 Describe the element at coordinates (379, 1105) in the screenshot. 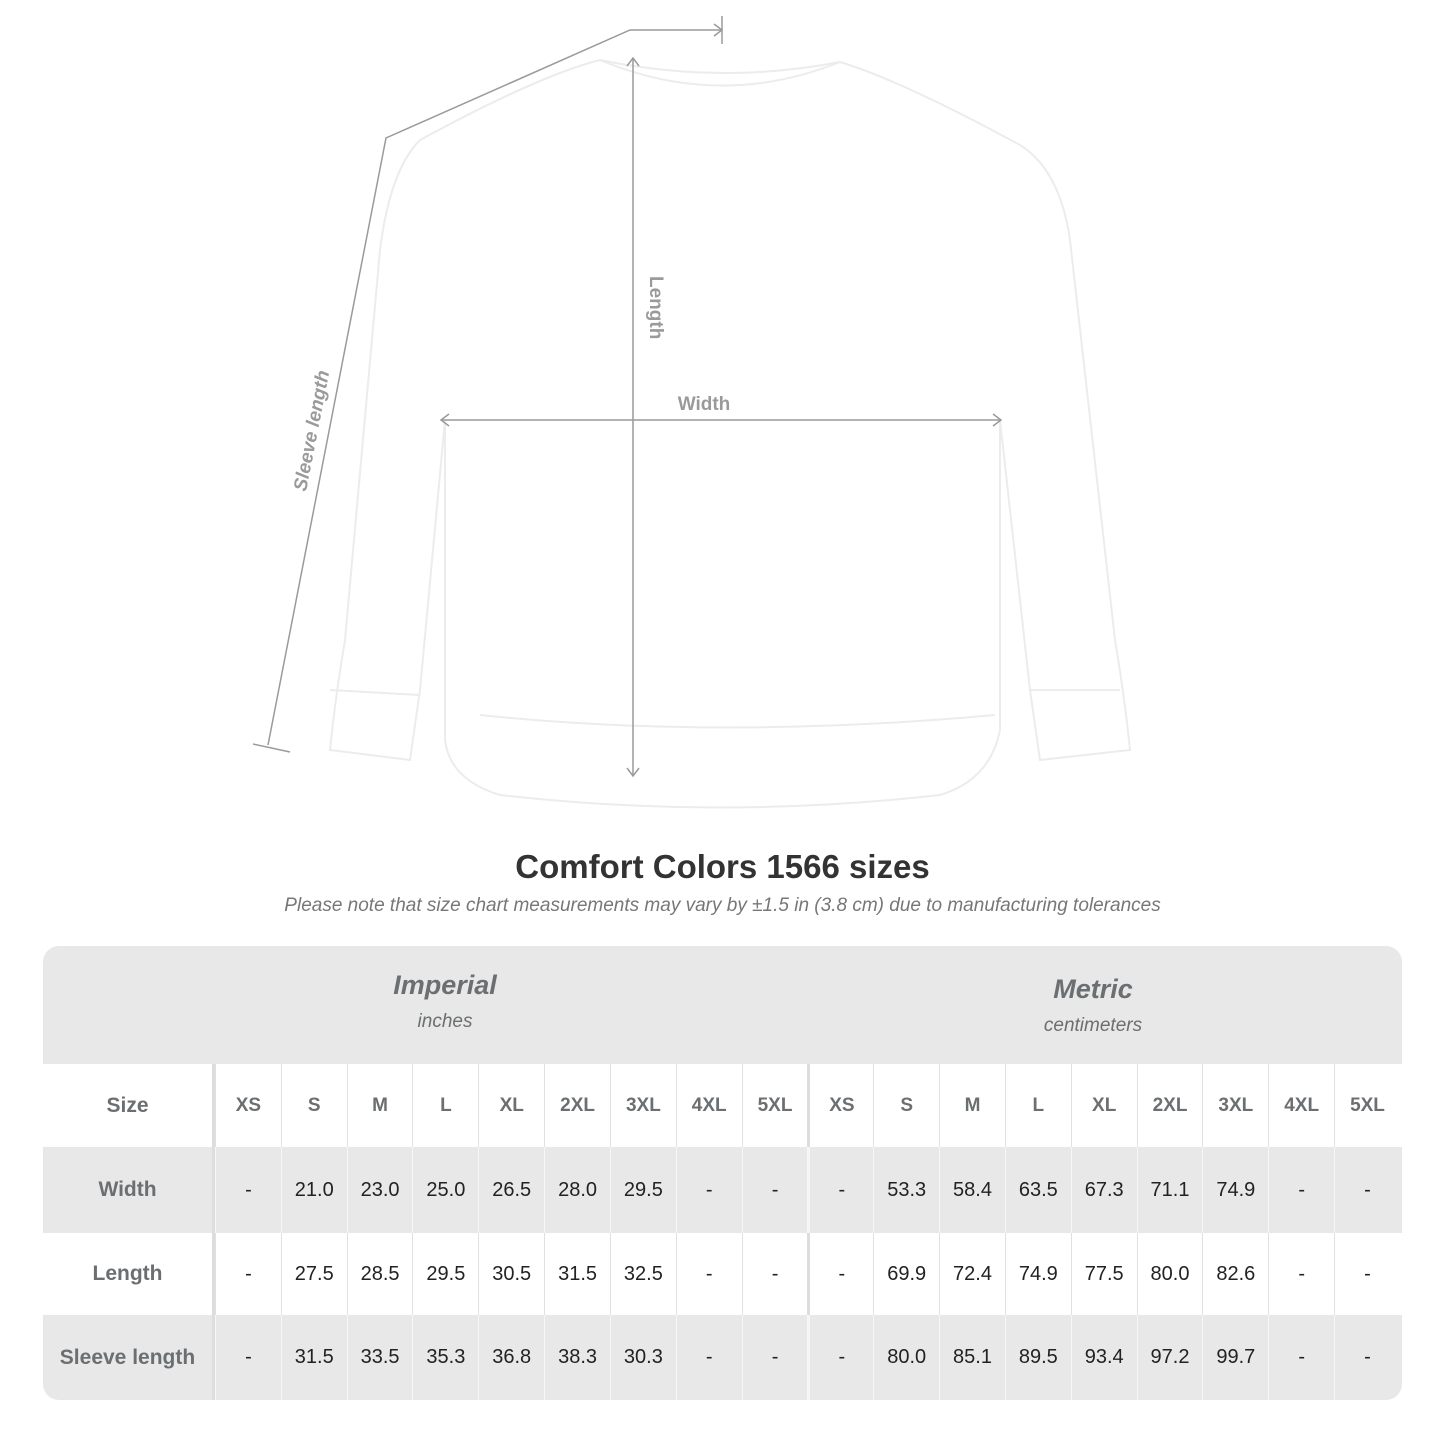

I see `size-header-imperial: M` at that location.